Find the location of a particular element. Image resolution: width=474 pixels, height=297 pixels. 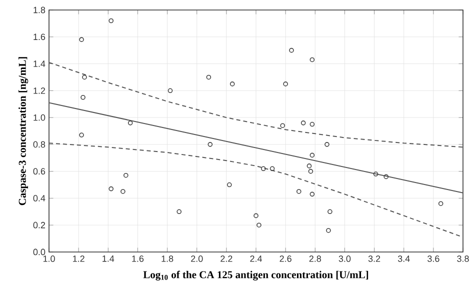

y-axis-title: Caspase-3 concentration [ng/mL] is located at coordinates (23, 131).